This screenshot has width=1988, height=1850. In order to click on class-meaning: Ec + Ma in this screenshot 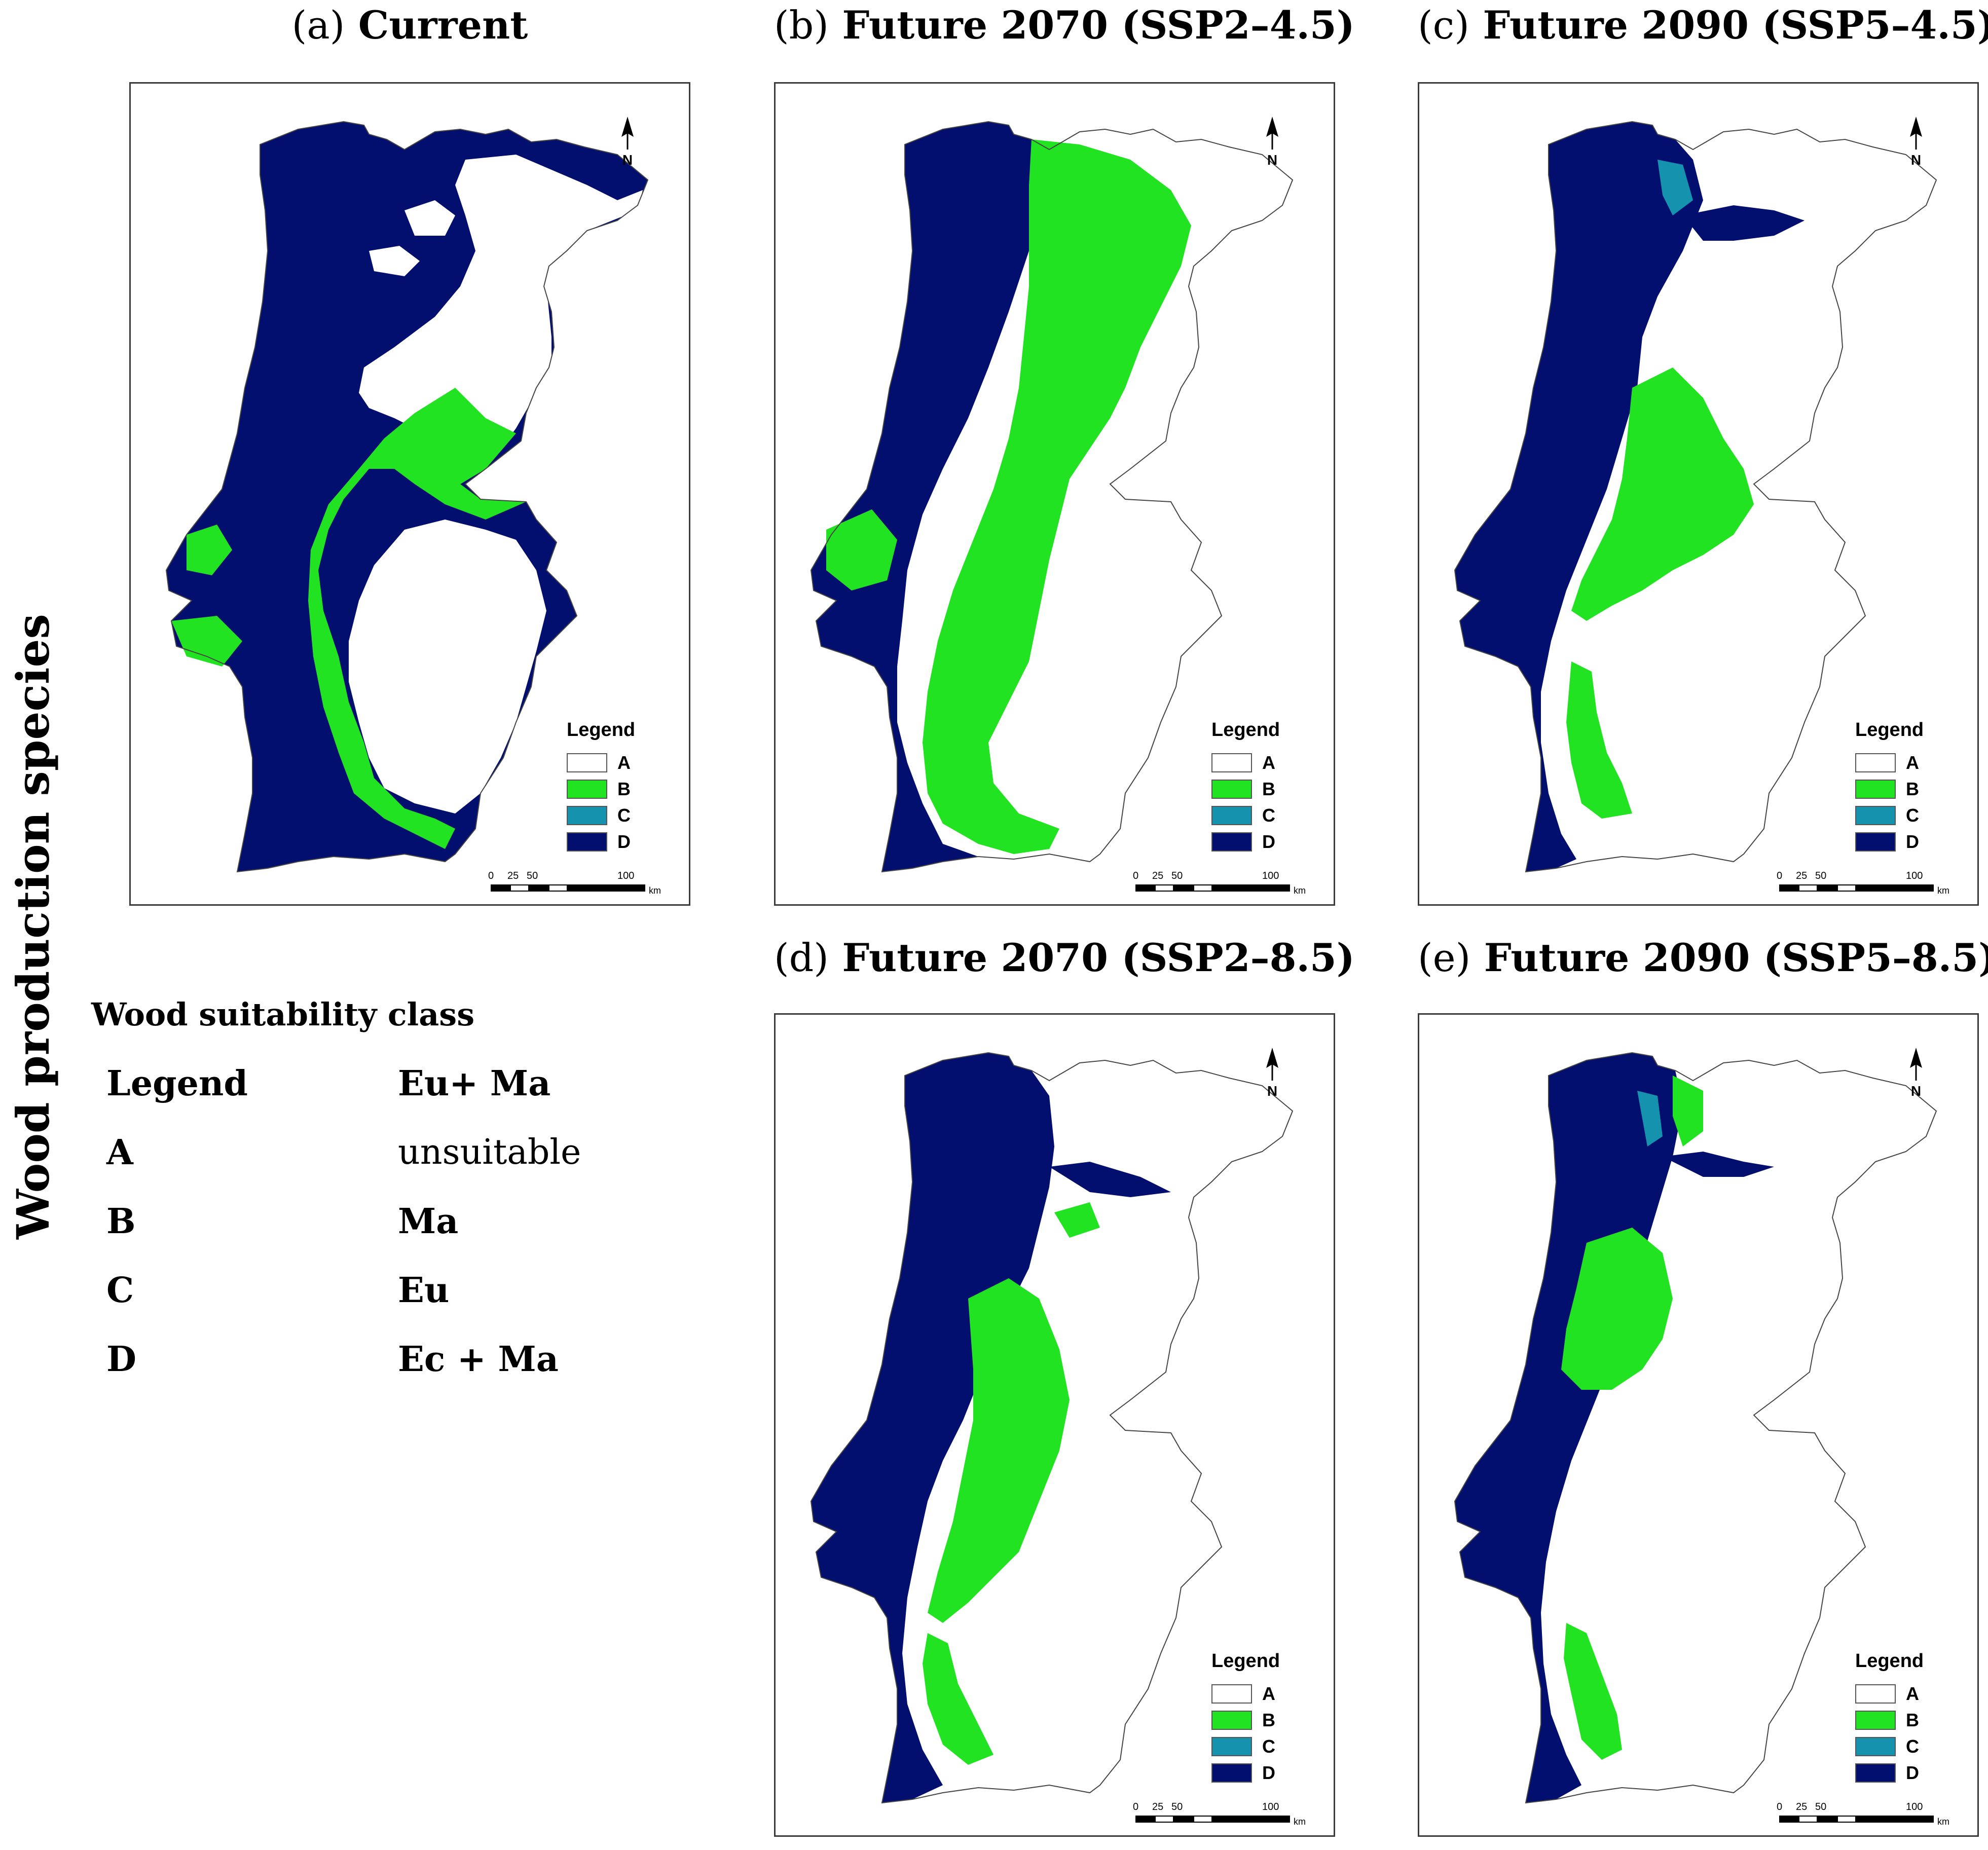, I will do `click(478, 1359)`.